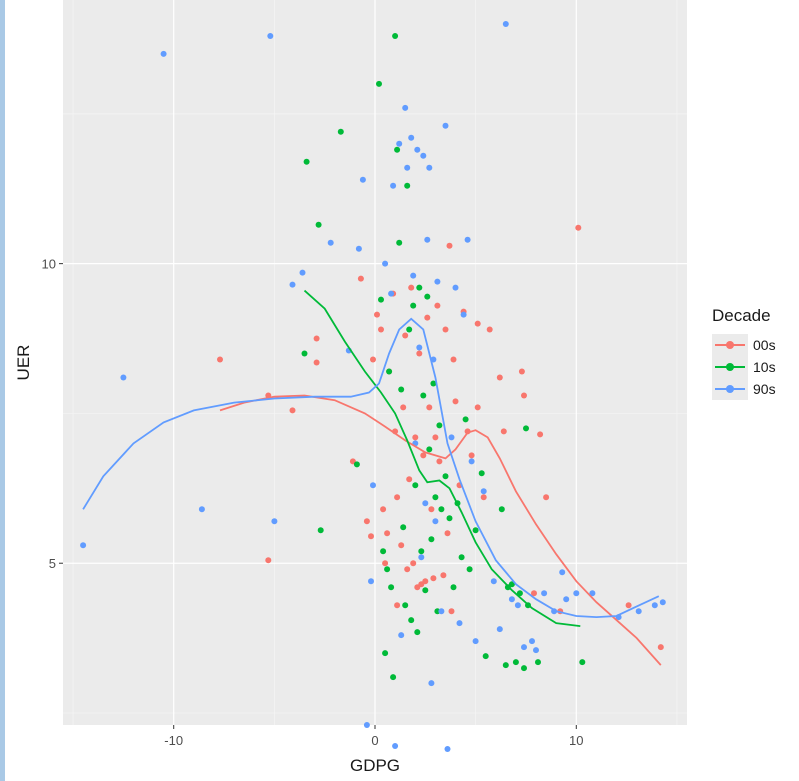 The image size is (799, 781). Describe the element at coordinates (730, 345) in the screenshot. I see `legend-dot` at that location.